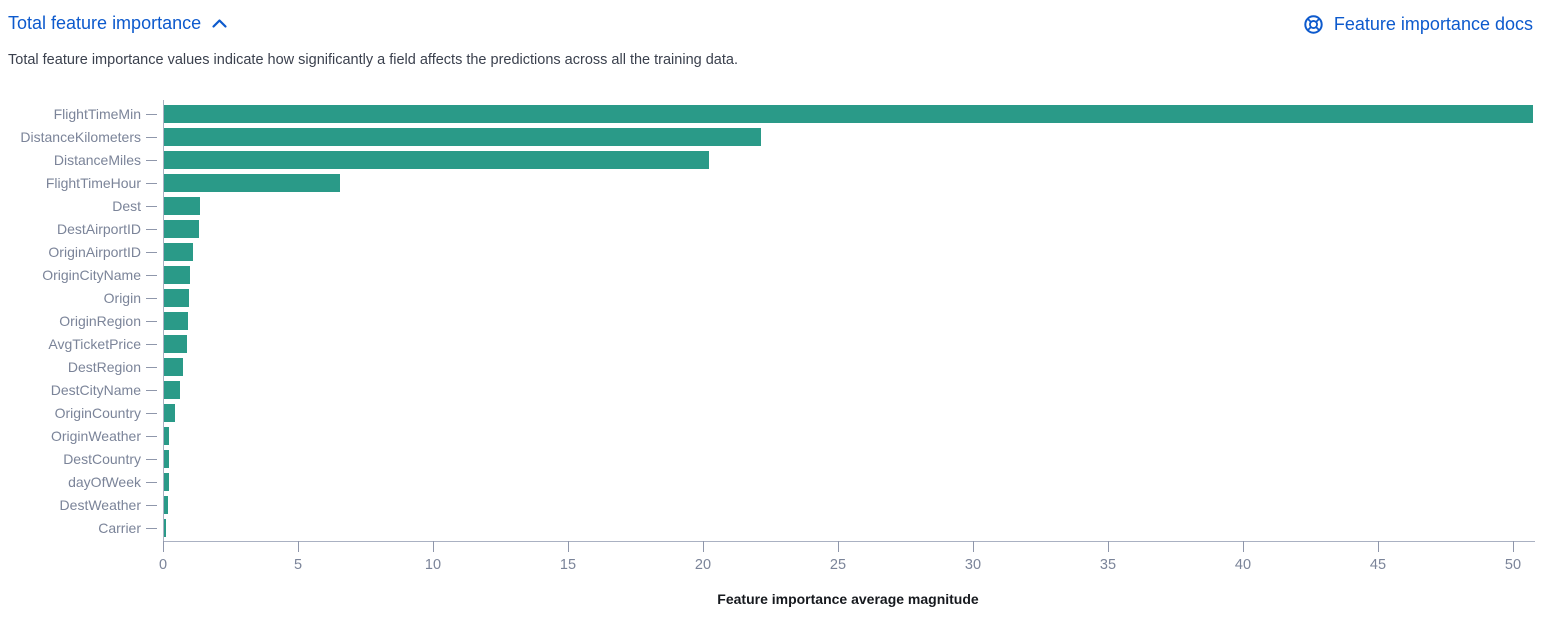  What do you see at coordinates (163, 565) in the screenshot?
I see `x-axis-tick-label: 0` at bounding box center [163, 565].